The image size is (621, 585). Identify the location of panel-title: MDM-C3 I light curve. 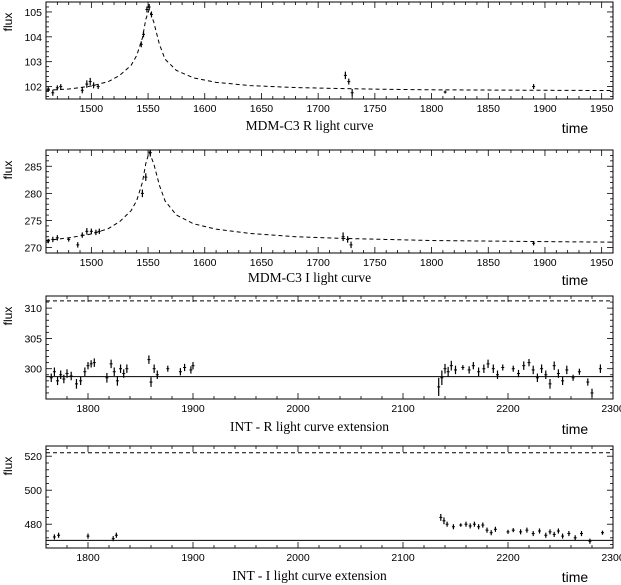
(309, 277).